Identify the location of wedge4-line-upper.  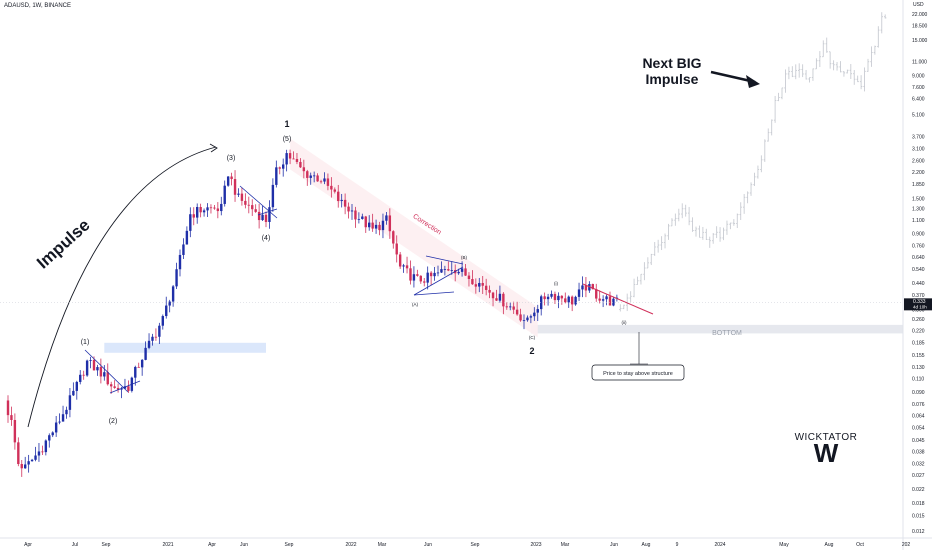
(258, 202).